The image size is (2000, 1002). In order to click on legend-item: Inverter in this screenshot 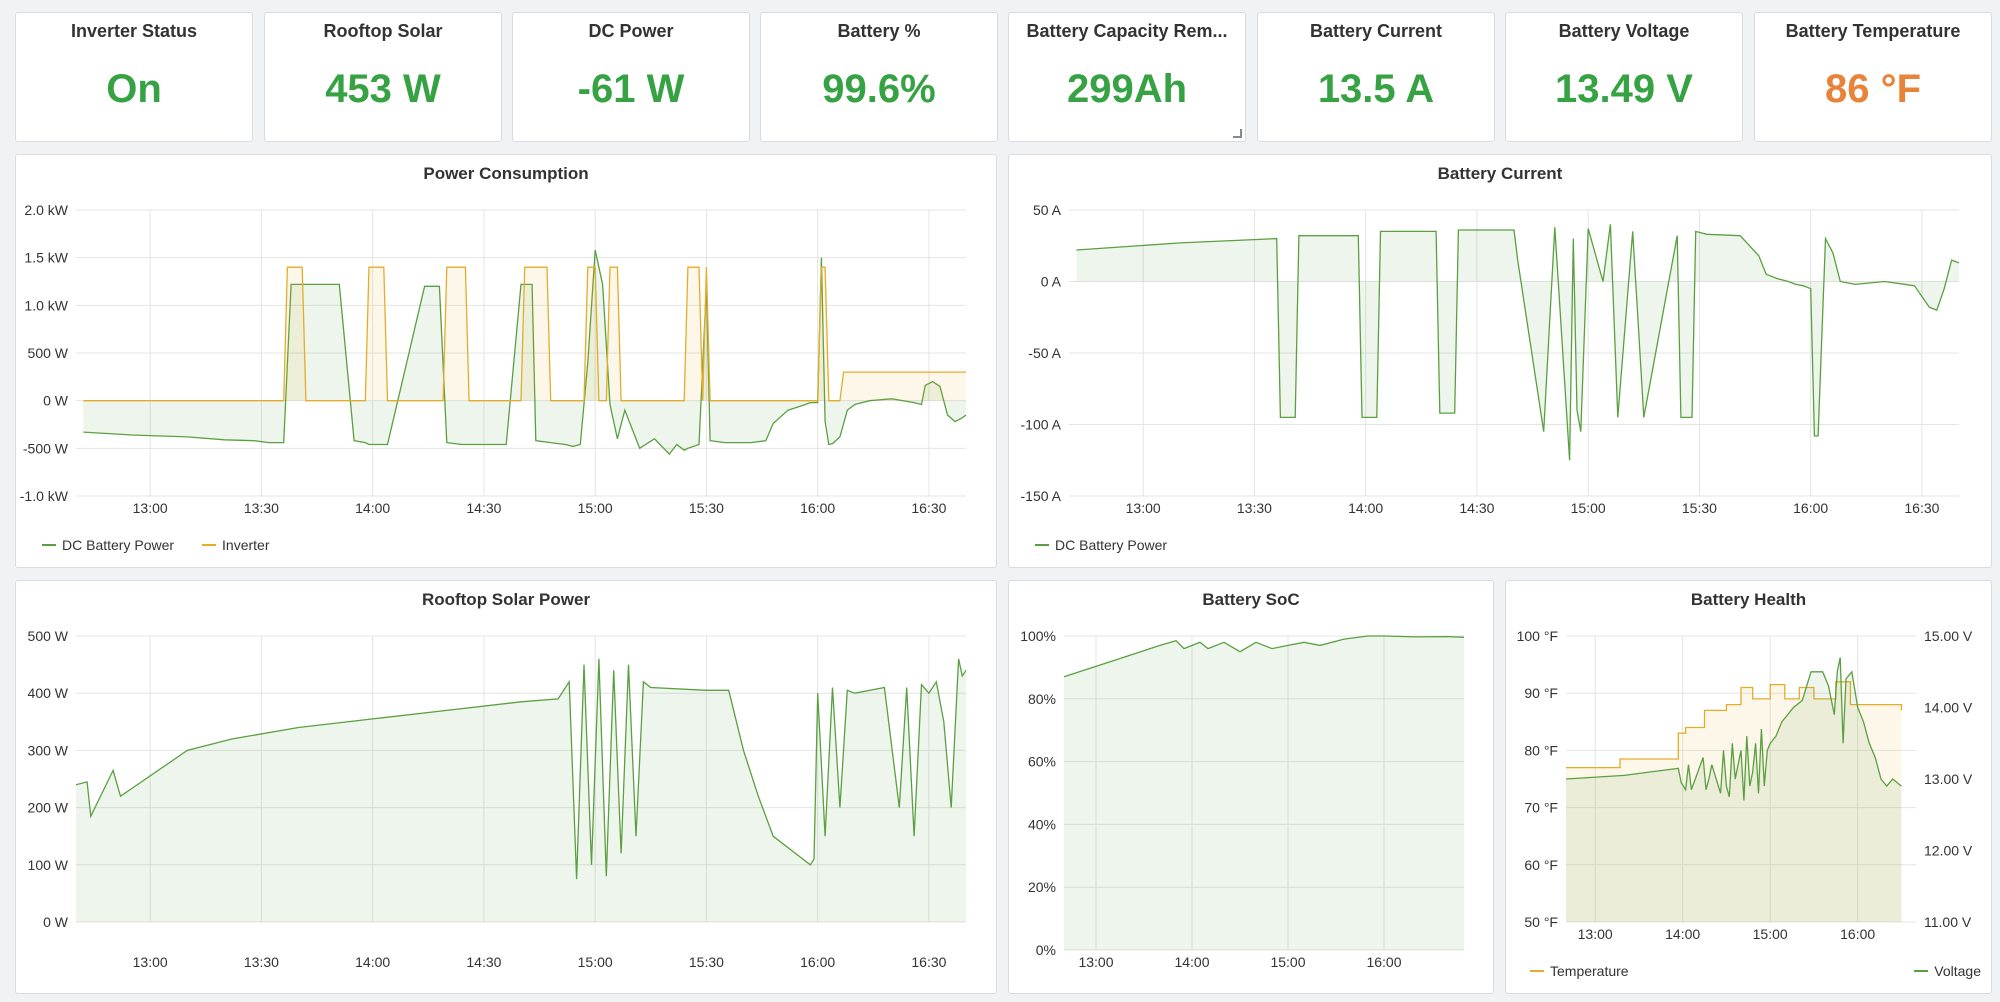, I will do `click(246, 545)`.